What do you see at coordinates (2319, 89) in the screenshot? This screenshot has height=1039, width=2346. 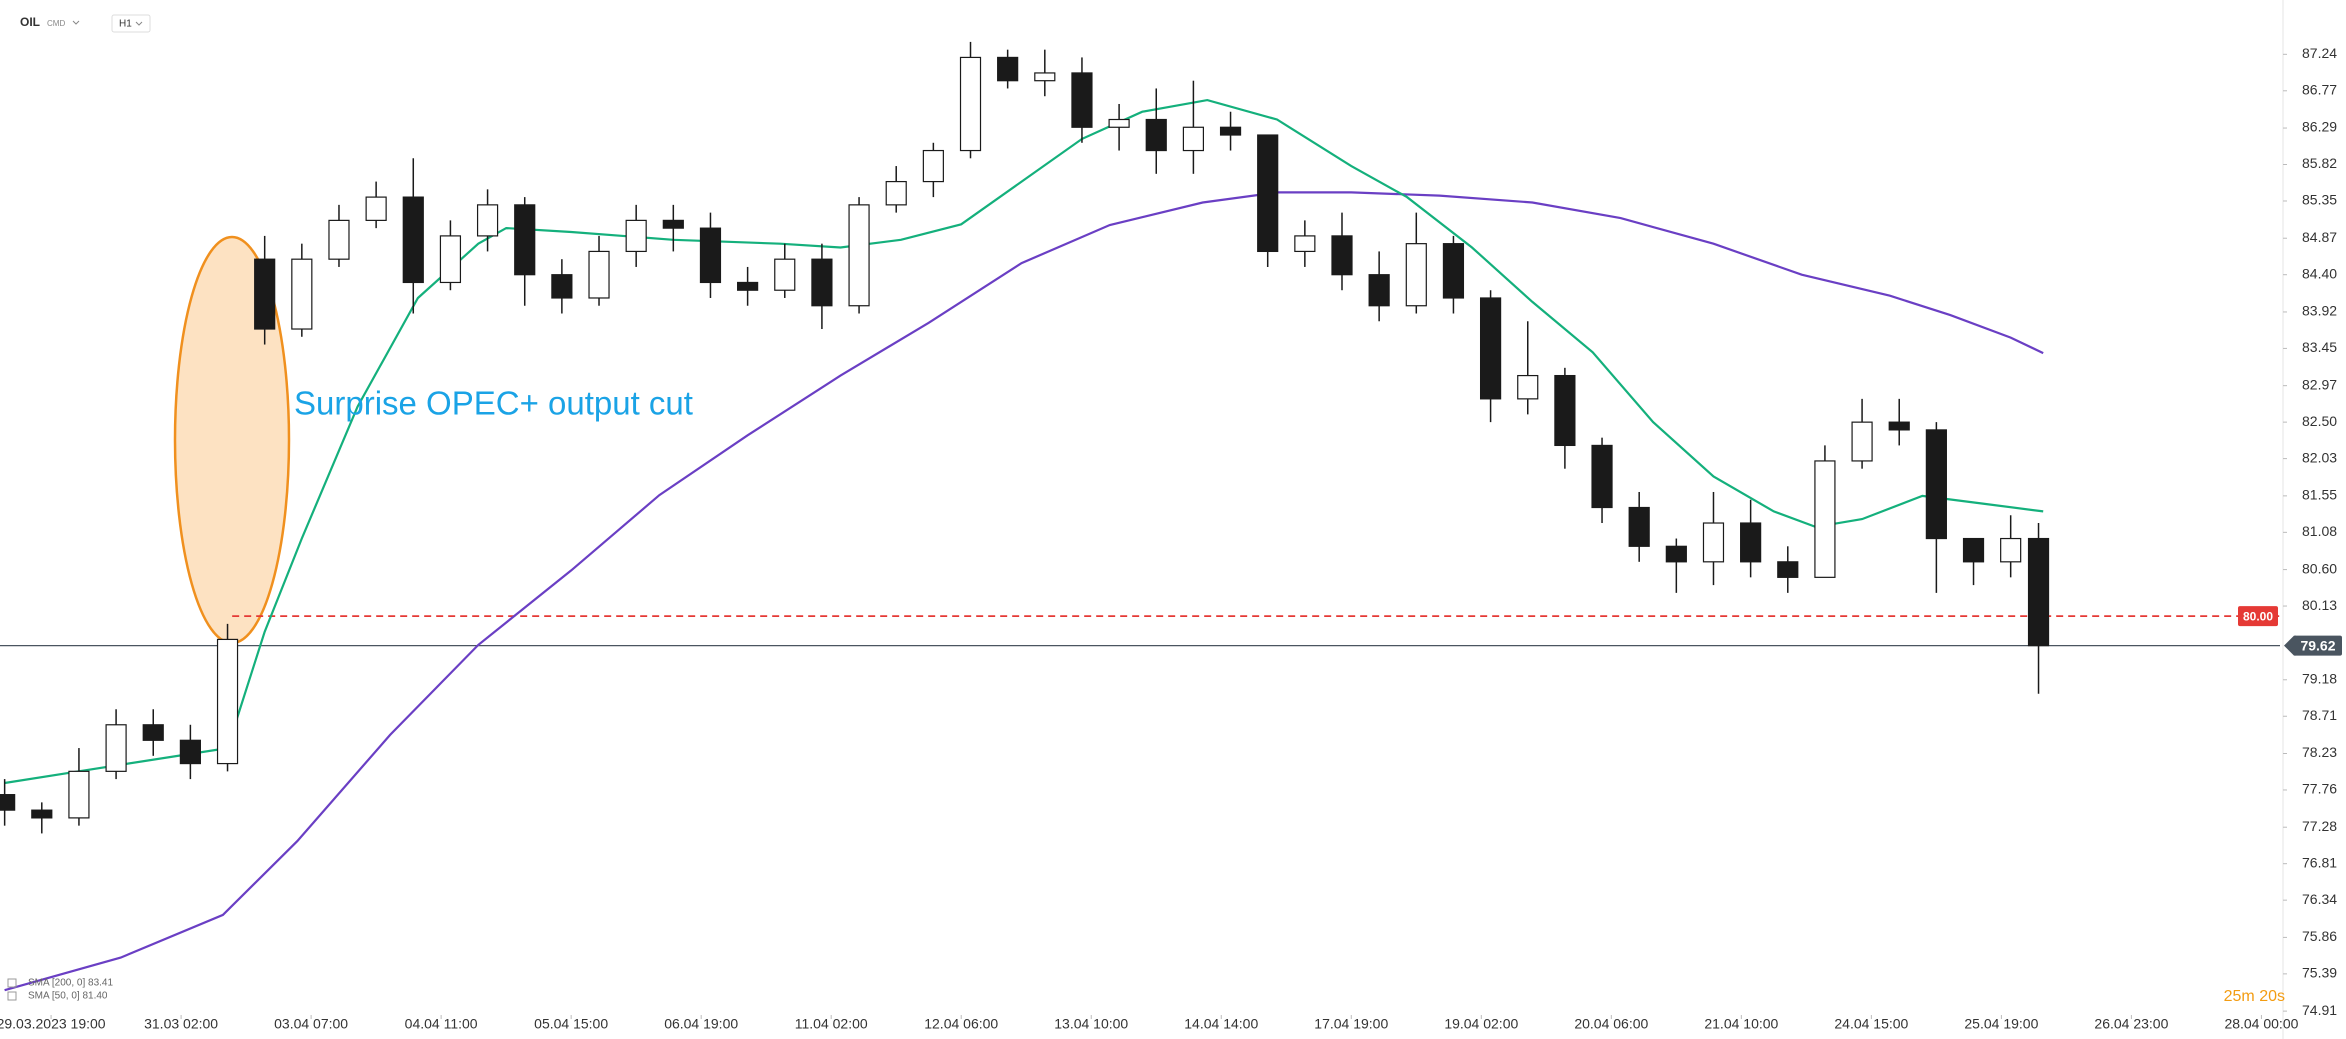 I see `y-tick-label: 86.77` at bounding box center [2319, 89].